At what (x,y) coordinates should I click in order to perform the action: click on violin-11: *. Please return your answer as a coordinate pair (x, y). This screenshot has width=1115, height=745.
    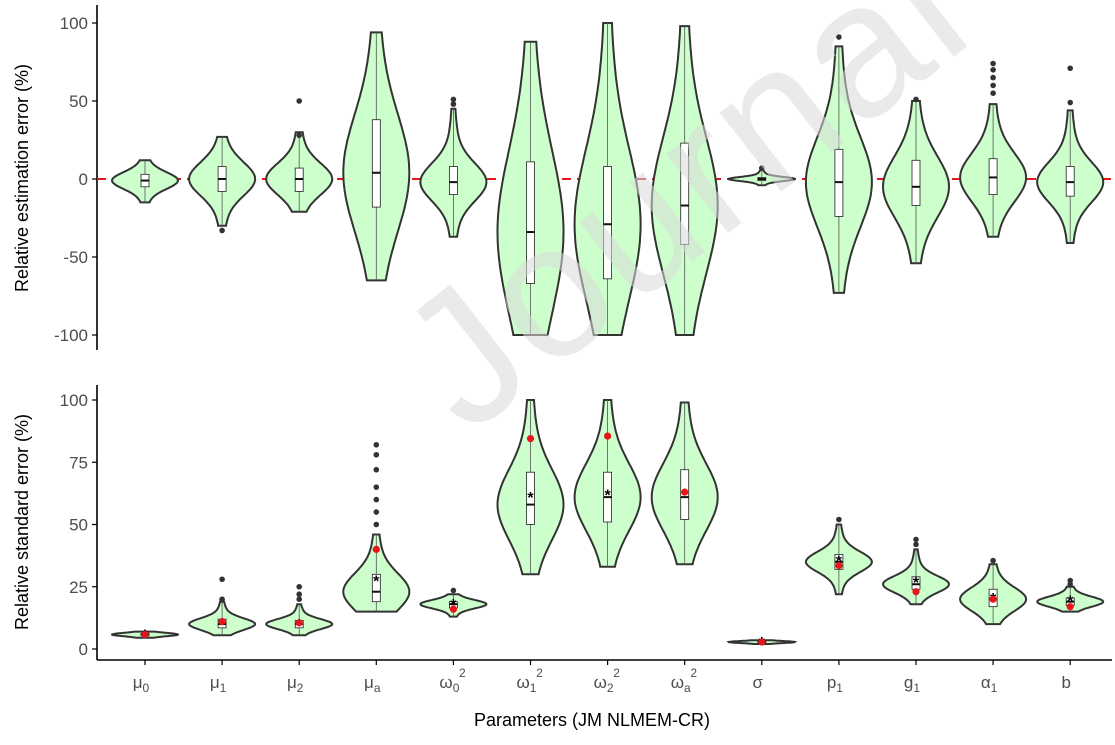
    Looking at the image, I should click on (993, 591).